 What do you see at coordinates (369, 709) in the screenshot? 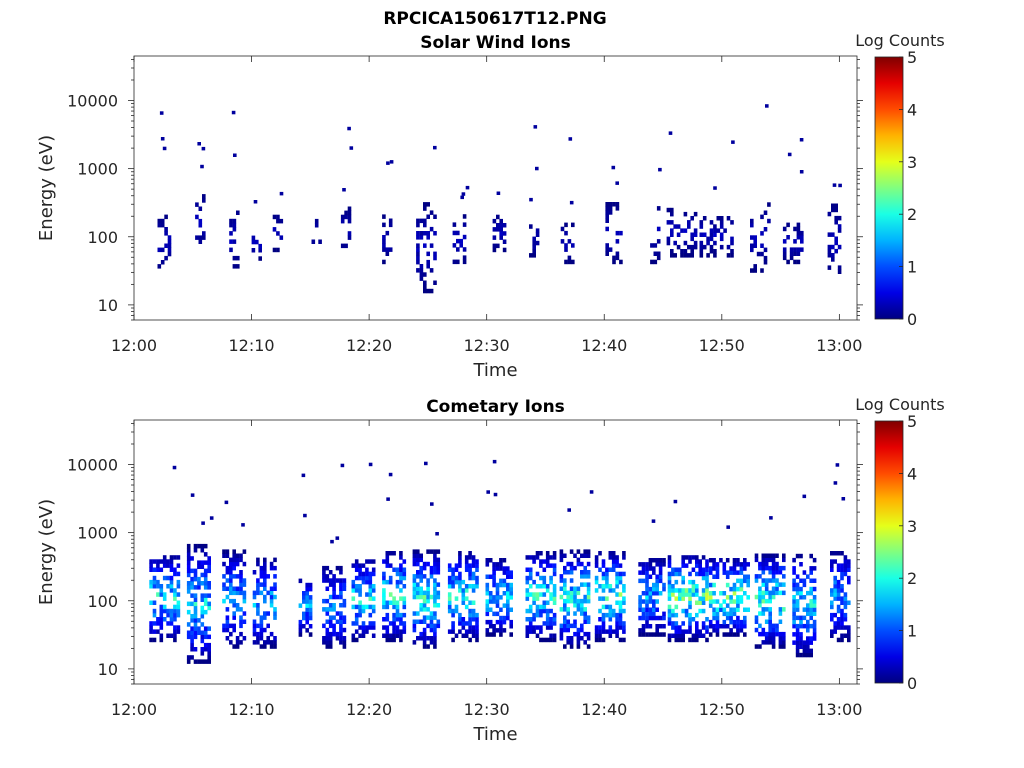
I see `x-tick-label: 12:20` at bounding box center [369, 709].